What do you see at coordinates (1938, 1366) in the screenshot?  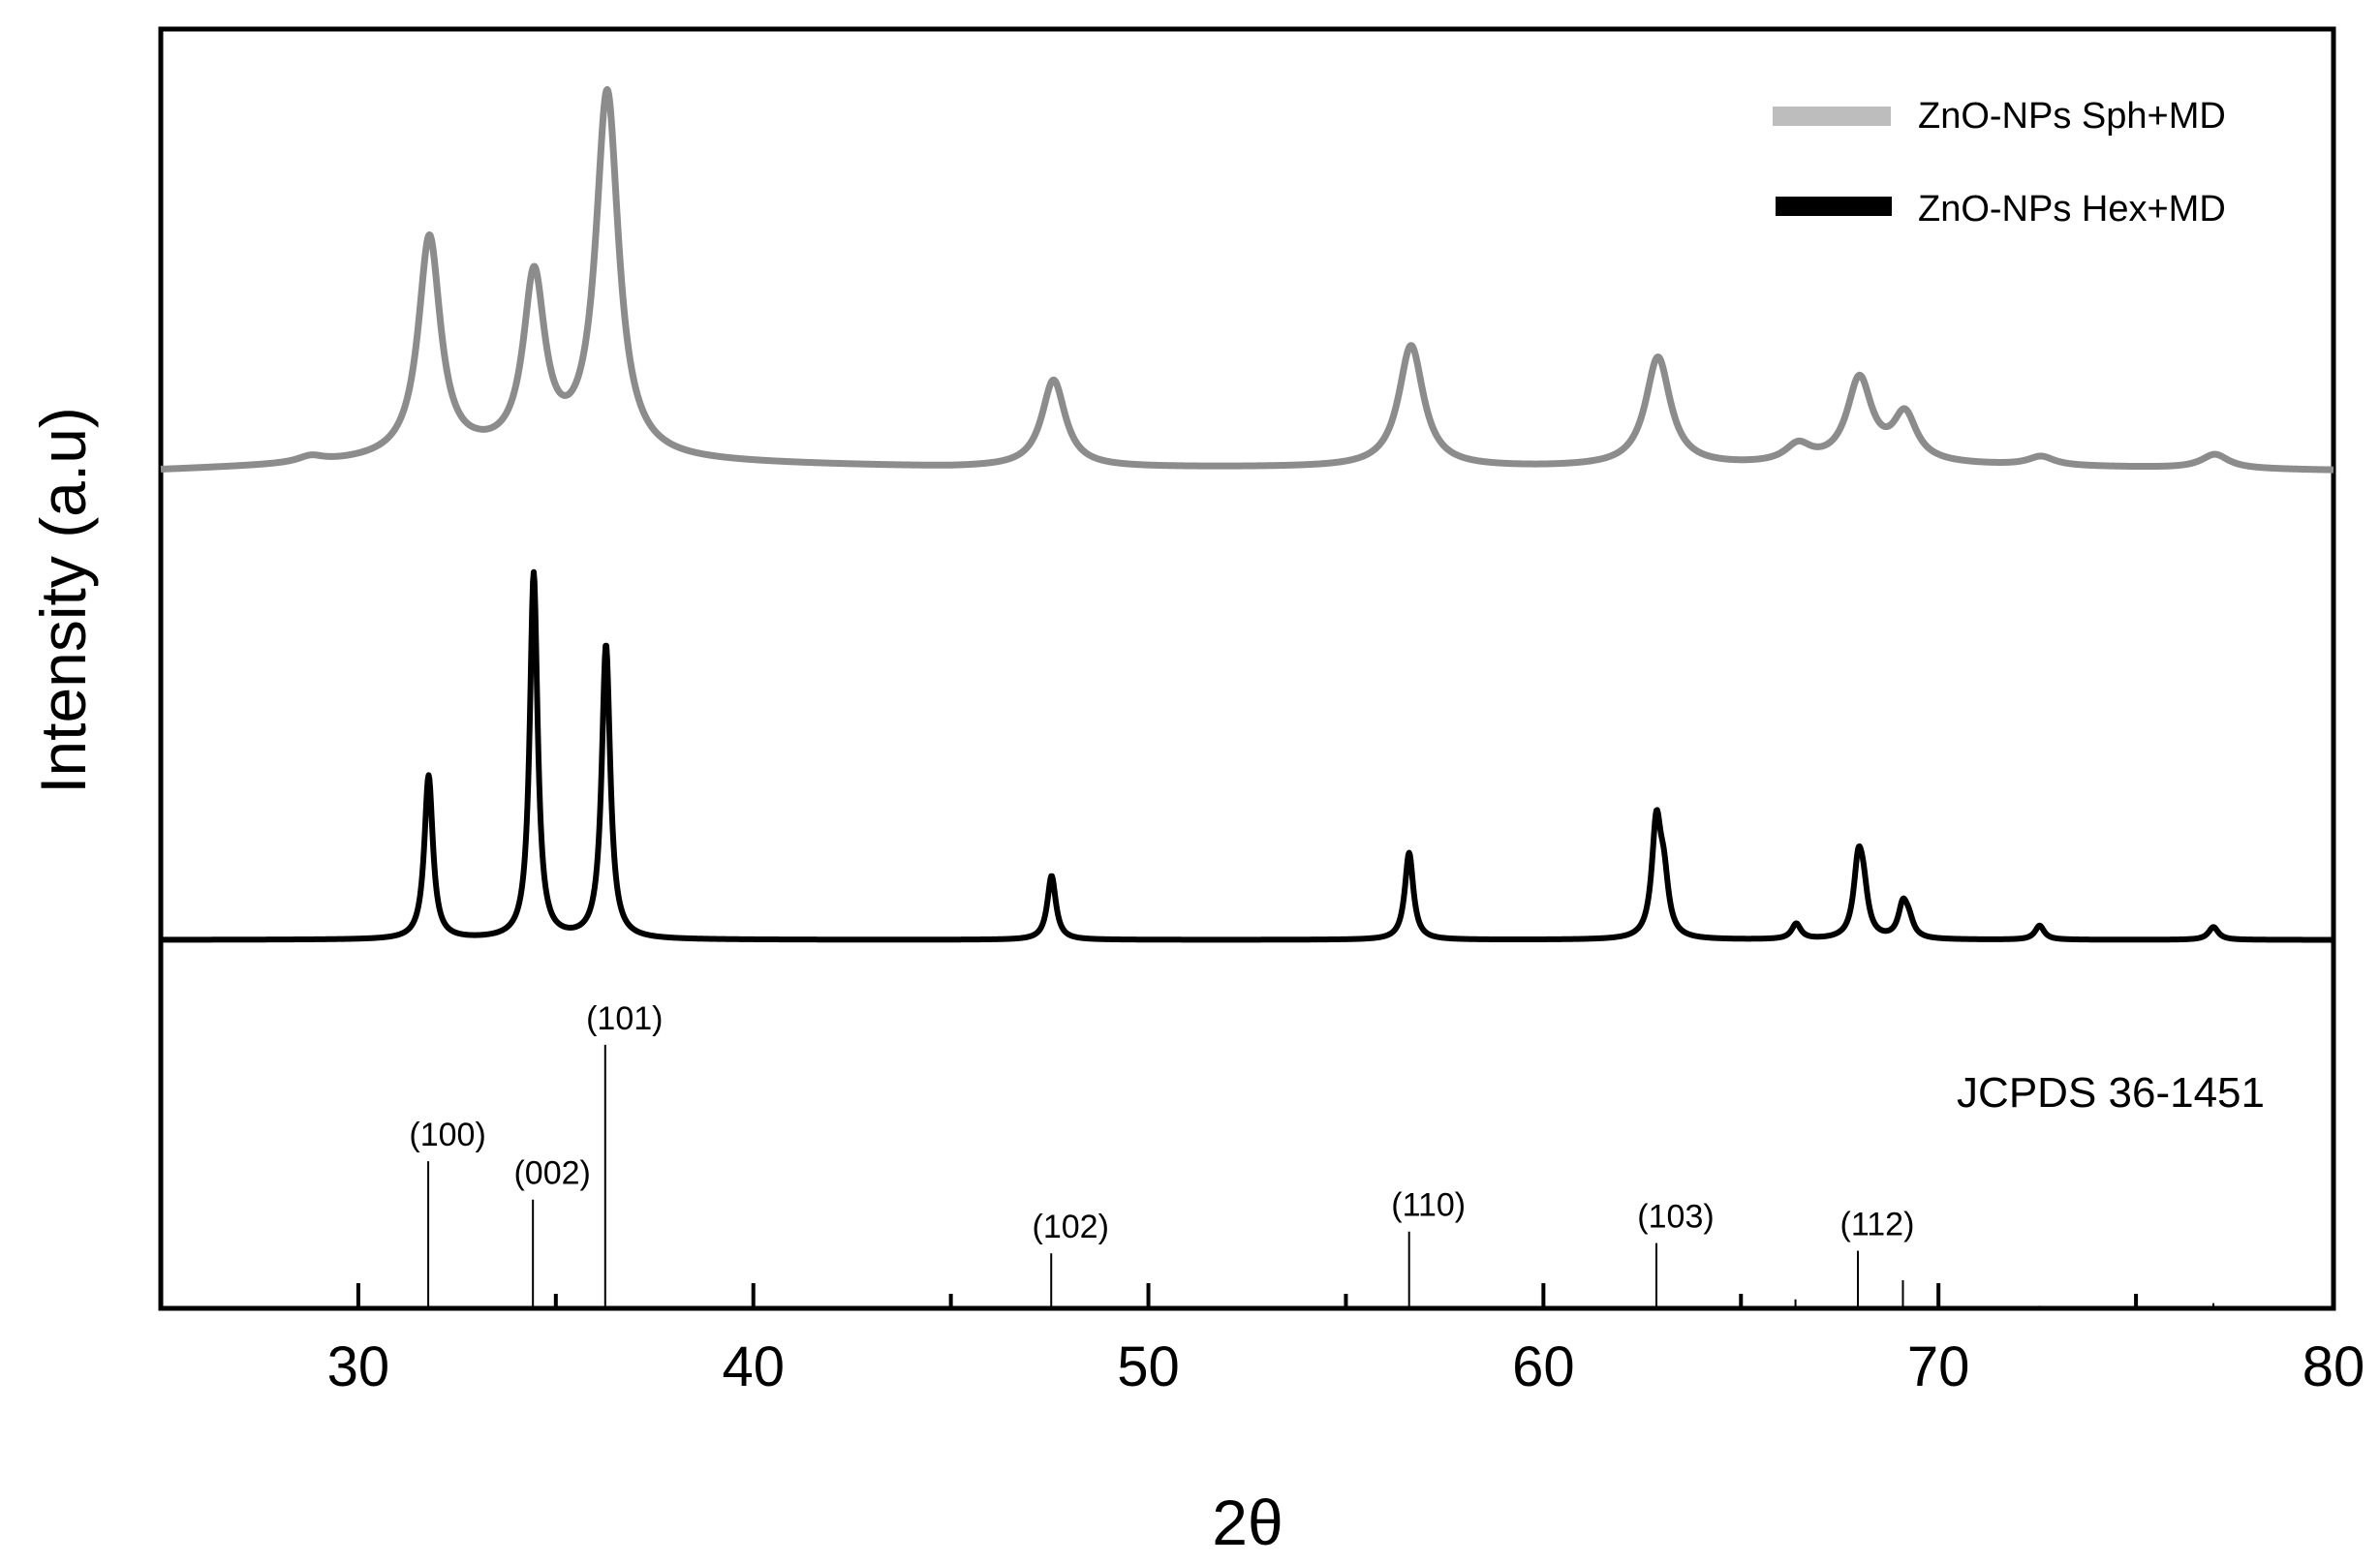 I see `x-tick-label-70: 70` at bounding box center [1938, 1366].